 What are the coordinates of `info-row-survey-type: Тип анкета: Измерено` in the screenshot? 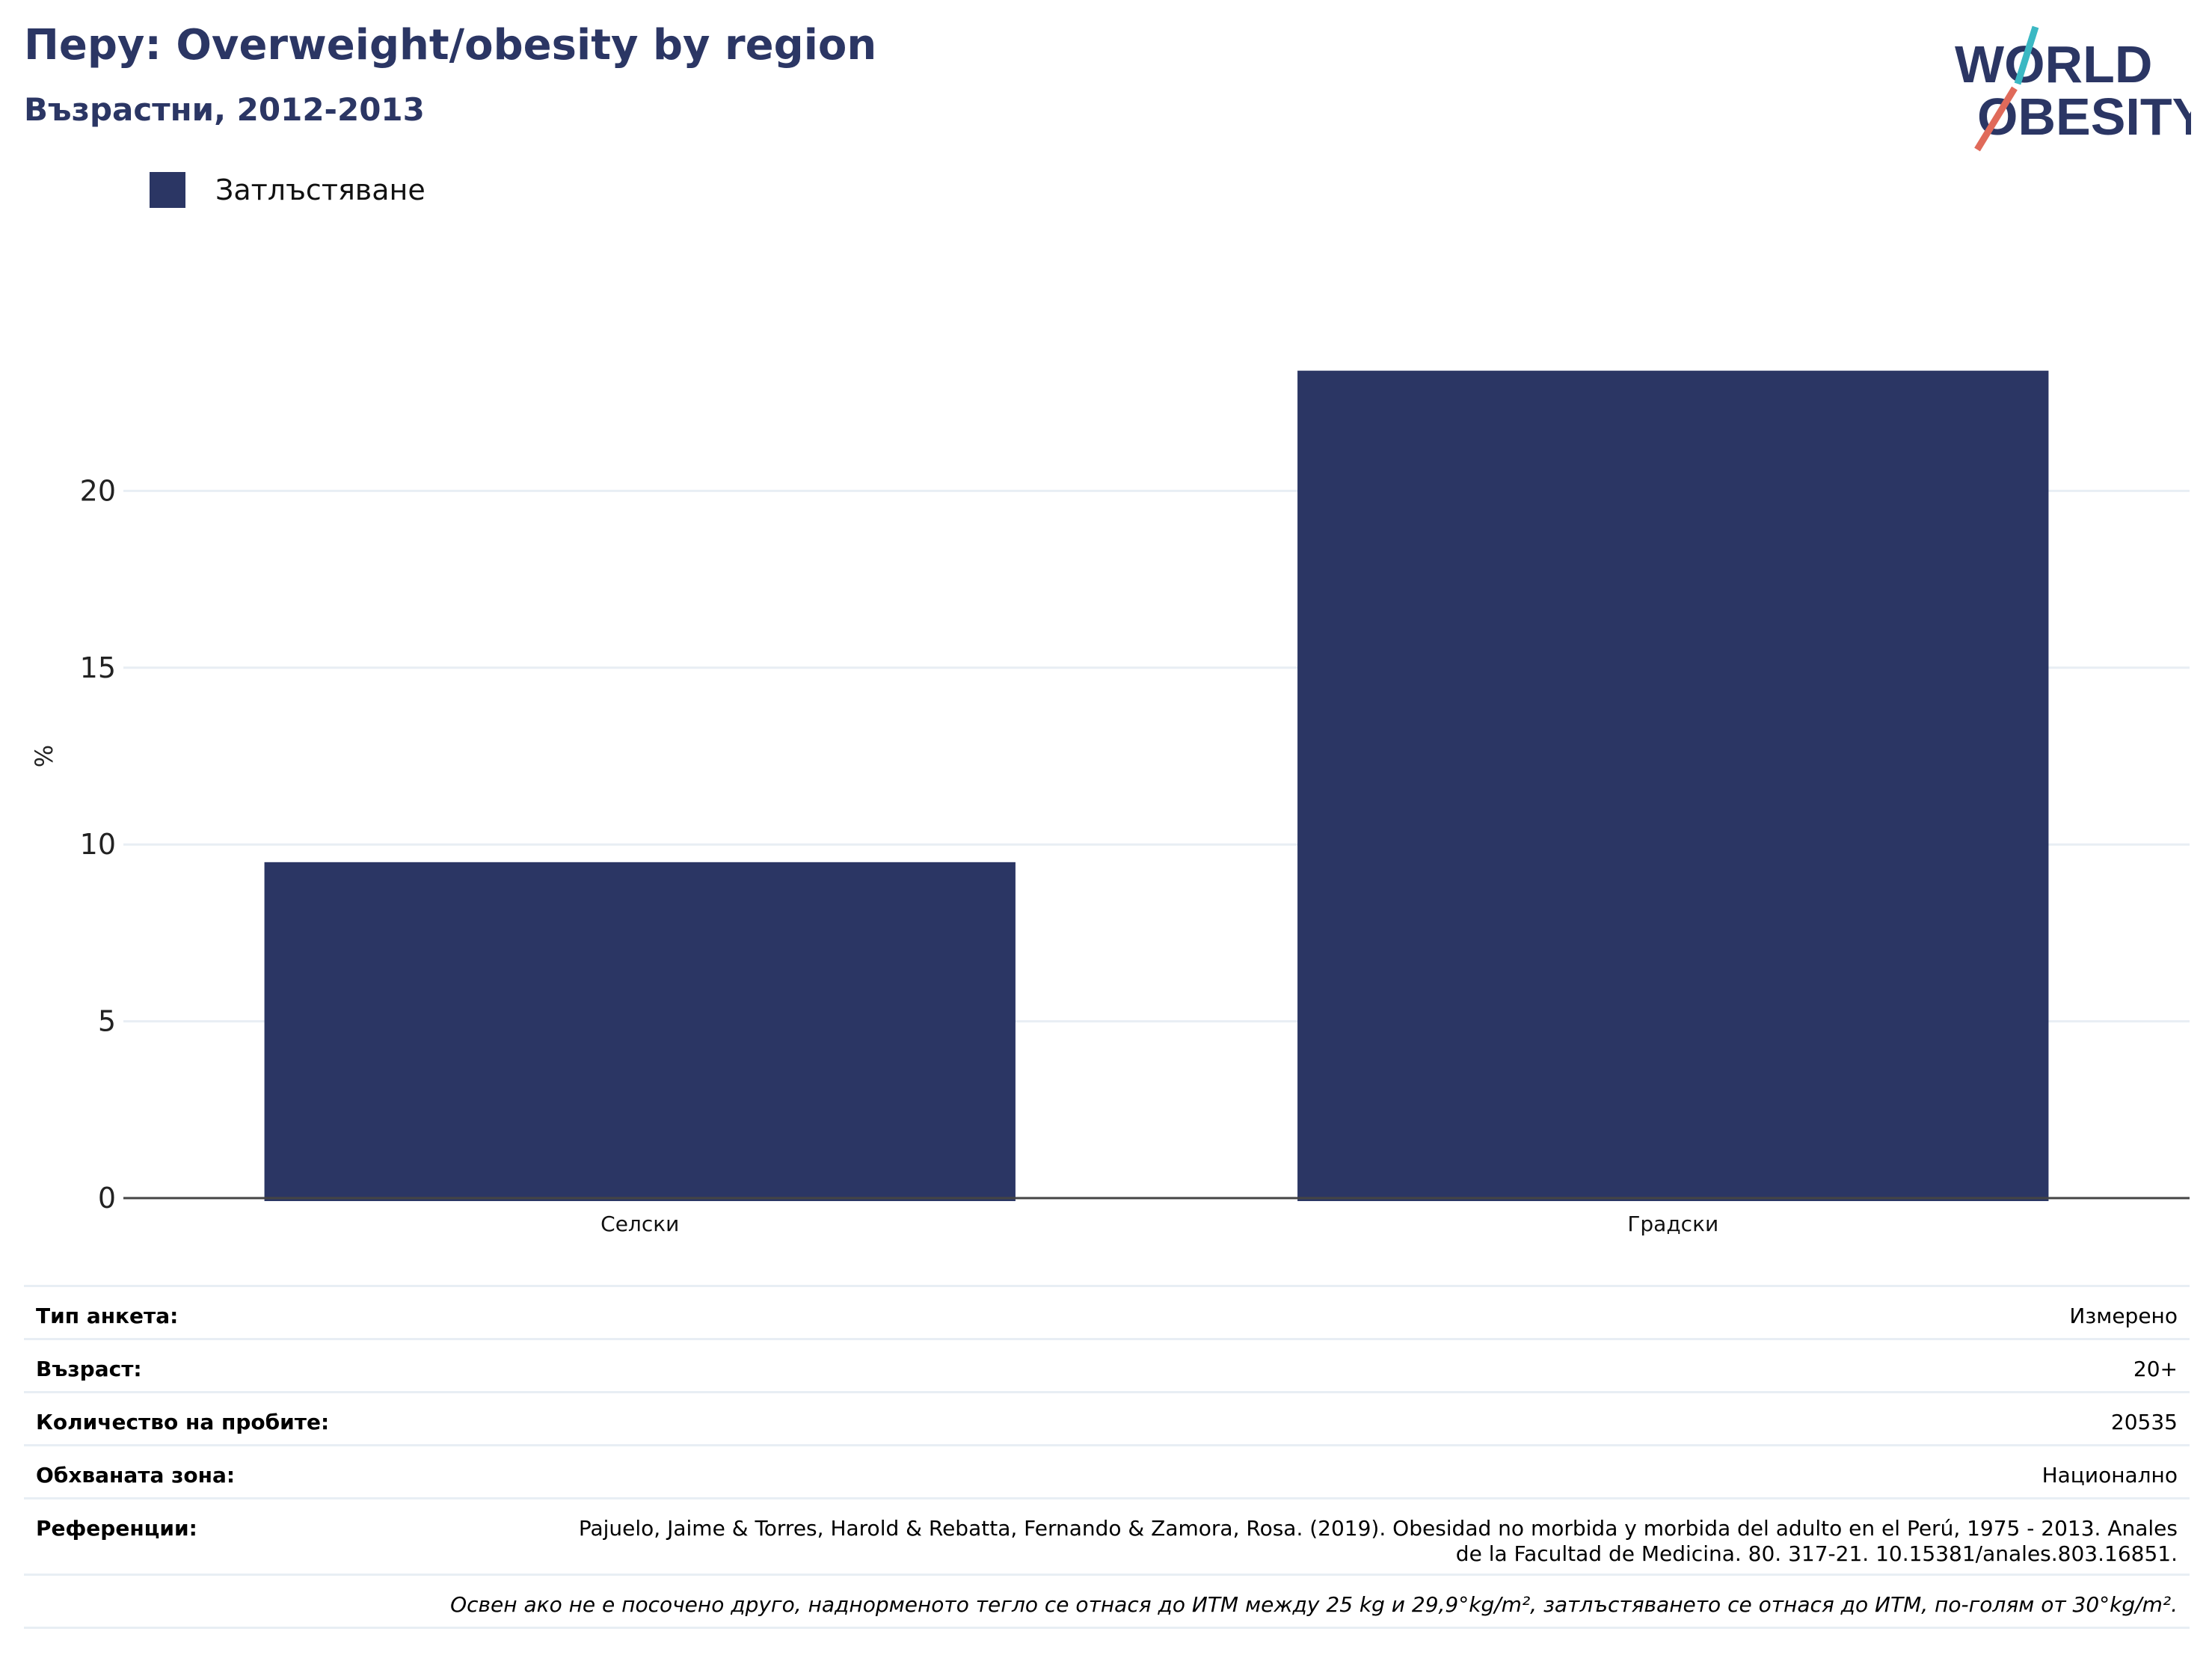 It's located at (1107, 1311).